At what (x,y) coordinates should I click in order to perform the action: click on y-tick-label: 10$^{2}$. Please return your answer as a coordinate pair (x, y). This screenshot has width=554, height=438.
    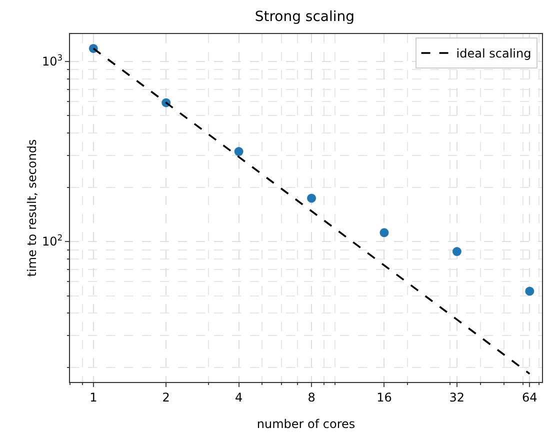
    Looking at the image, I should click on (52, 240).